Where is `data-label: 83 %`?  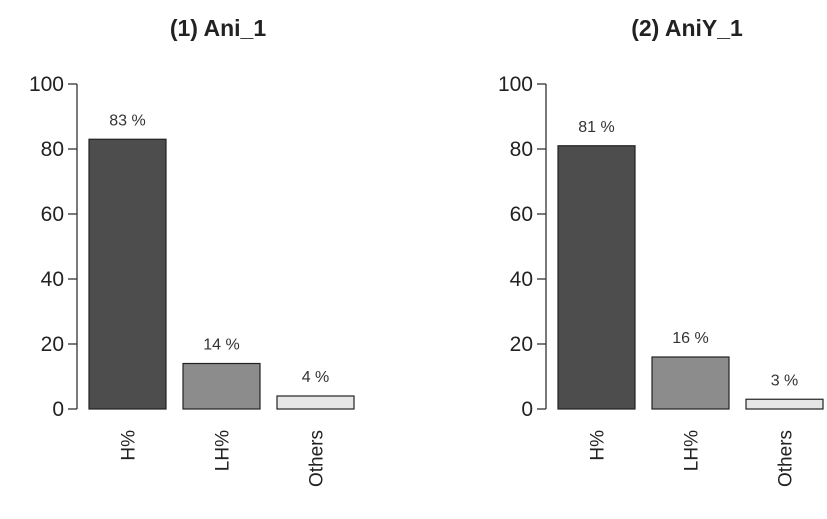 data-label: 83 % is located at coordinates (127, 120).